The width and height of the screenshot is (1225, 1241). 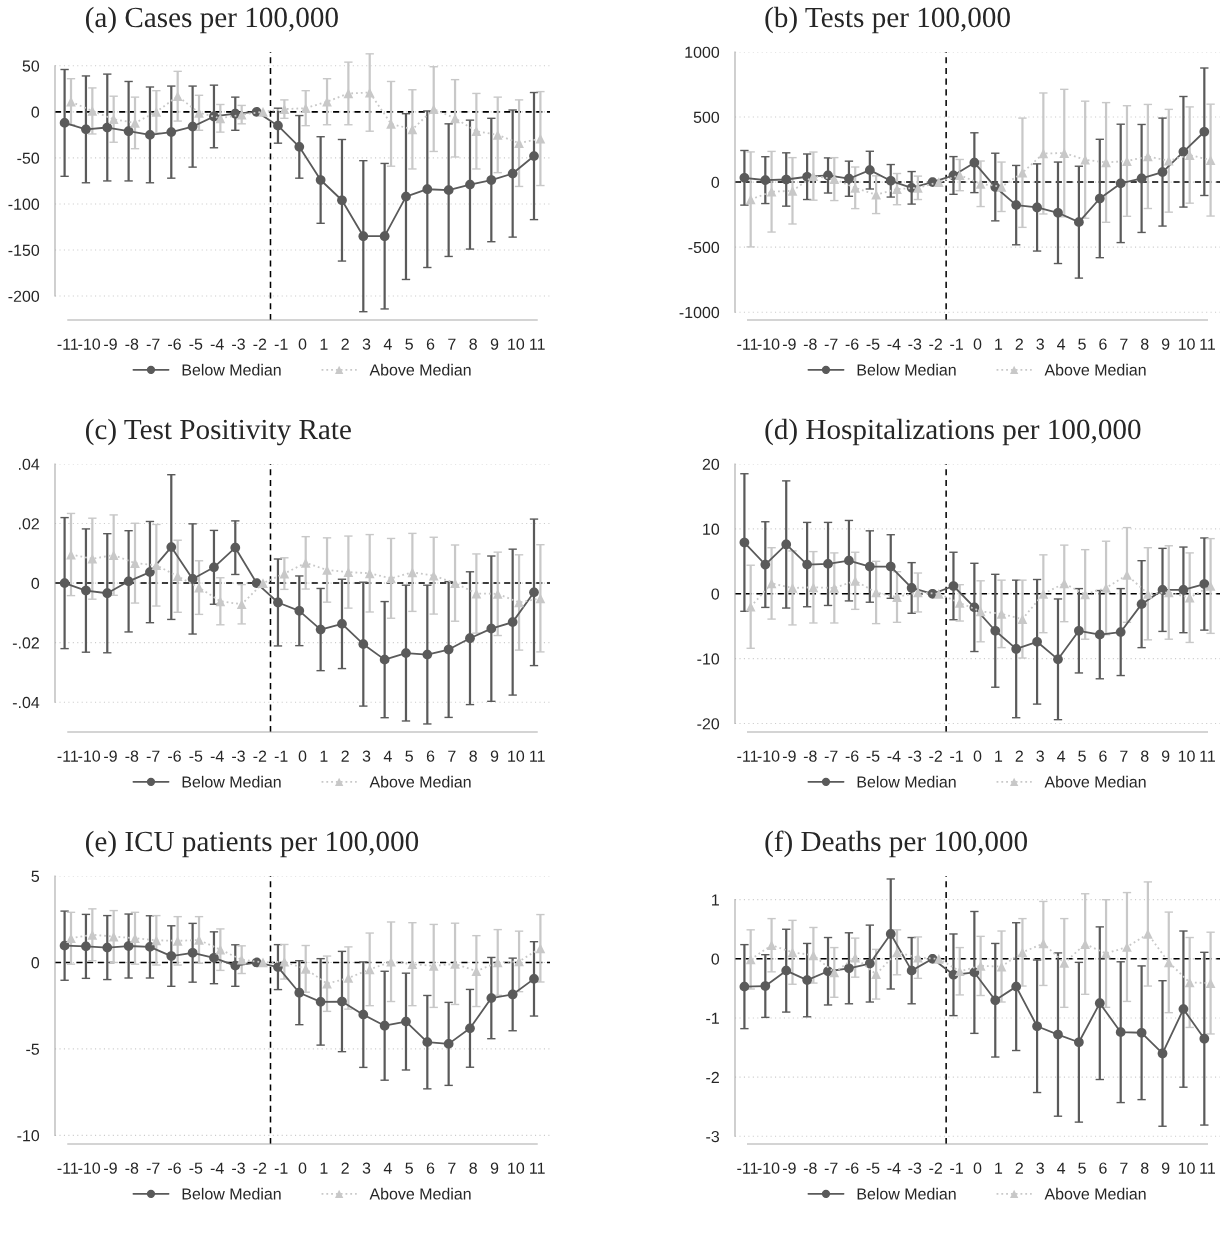 What do you see at coordinates (231, 781) in the screenshot?
I see `legend-label: Below Median` at bounding box center [231, 781].